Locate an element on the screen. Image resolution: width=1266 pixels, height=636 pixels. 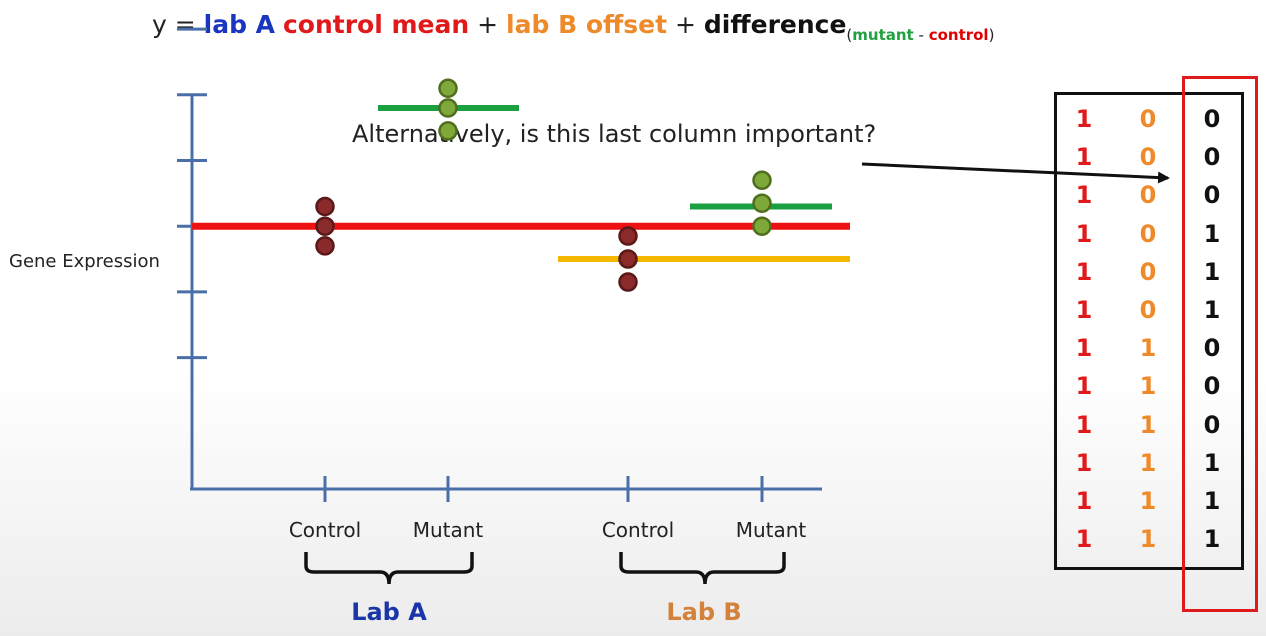
matrix-row-6: 1 0 1 is located at coordinates (1149, 310).